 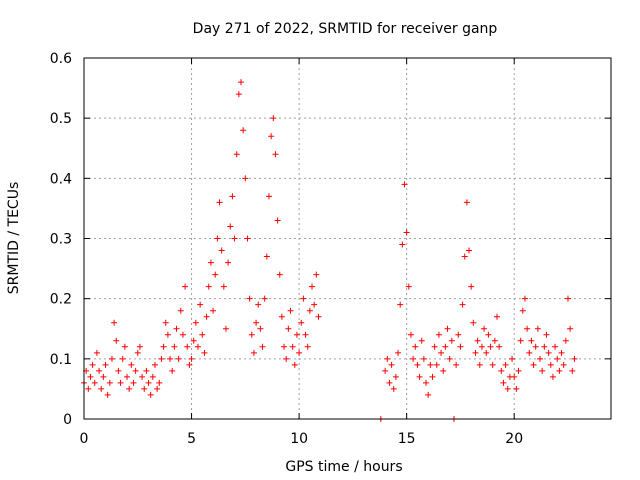 I want to click on y-tick-label: 0.1, so click(x=61, y=360).